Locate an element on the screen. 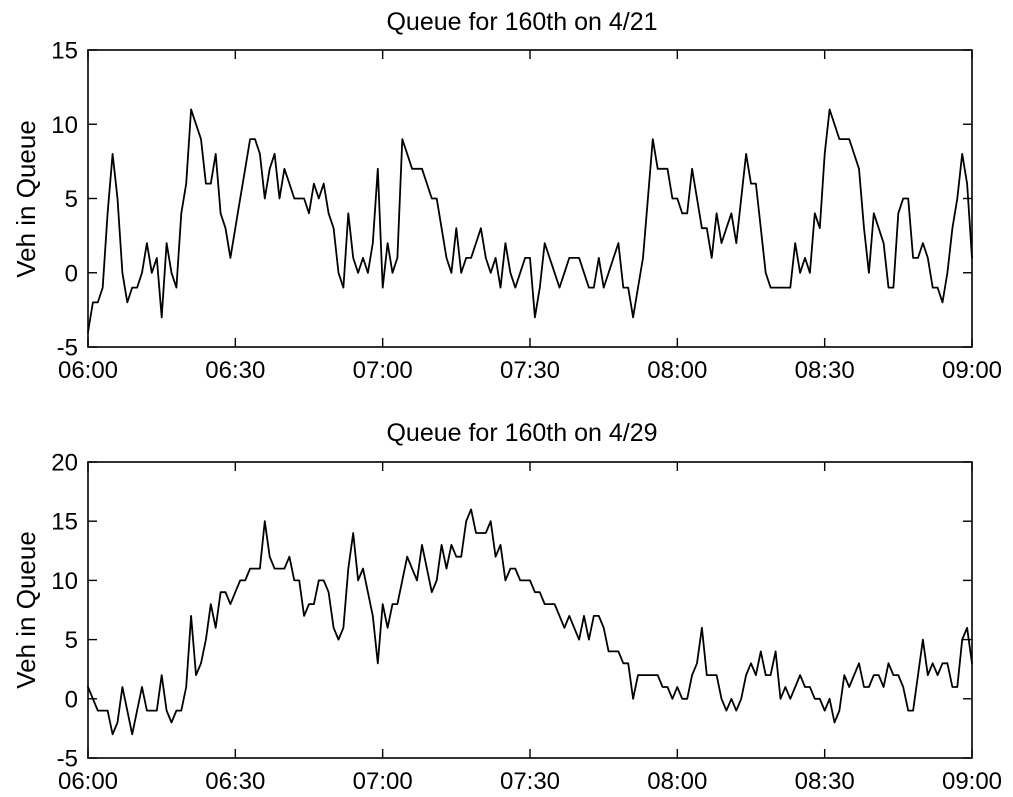  chart-title: Queue for 160th on 4/29 is located at coordinates (521, 433).